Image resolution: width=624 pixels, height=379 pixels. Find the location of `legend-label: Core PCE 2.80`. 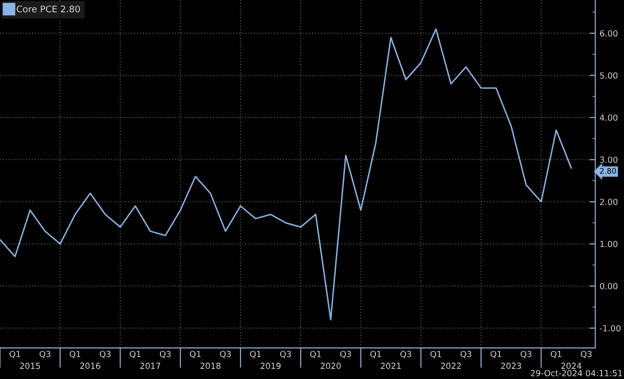

legend-label: Core PCE 2.80 is located at coordinates (48, 9).